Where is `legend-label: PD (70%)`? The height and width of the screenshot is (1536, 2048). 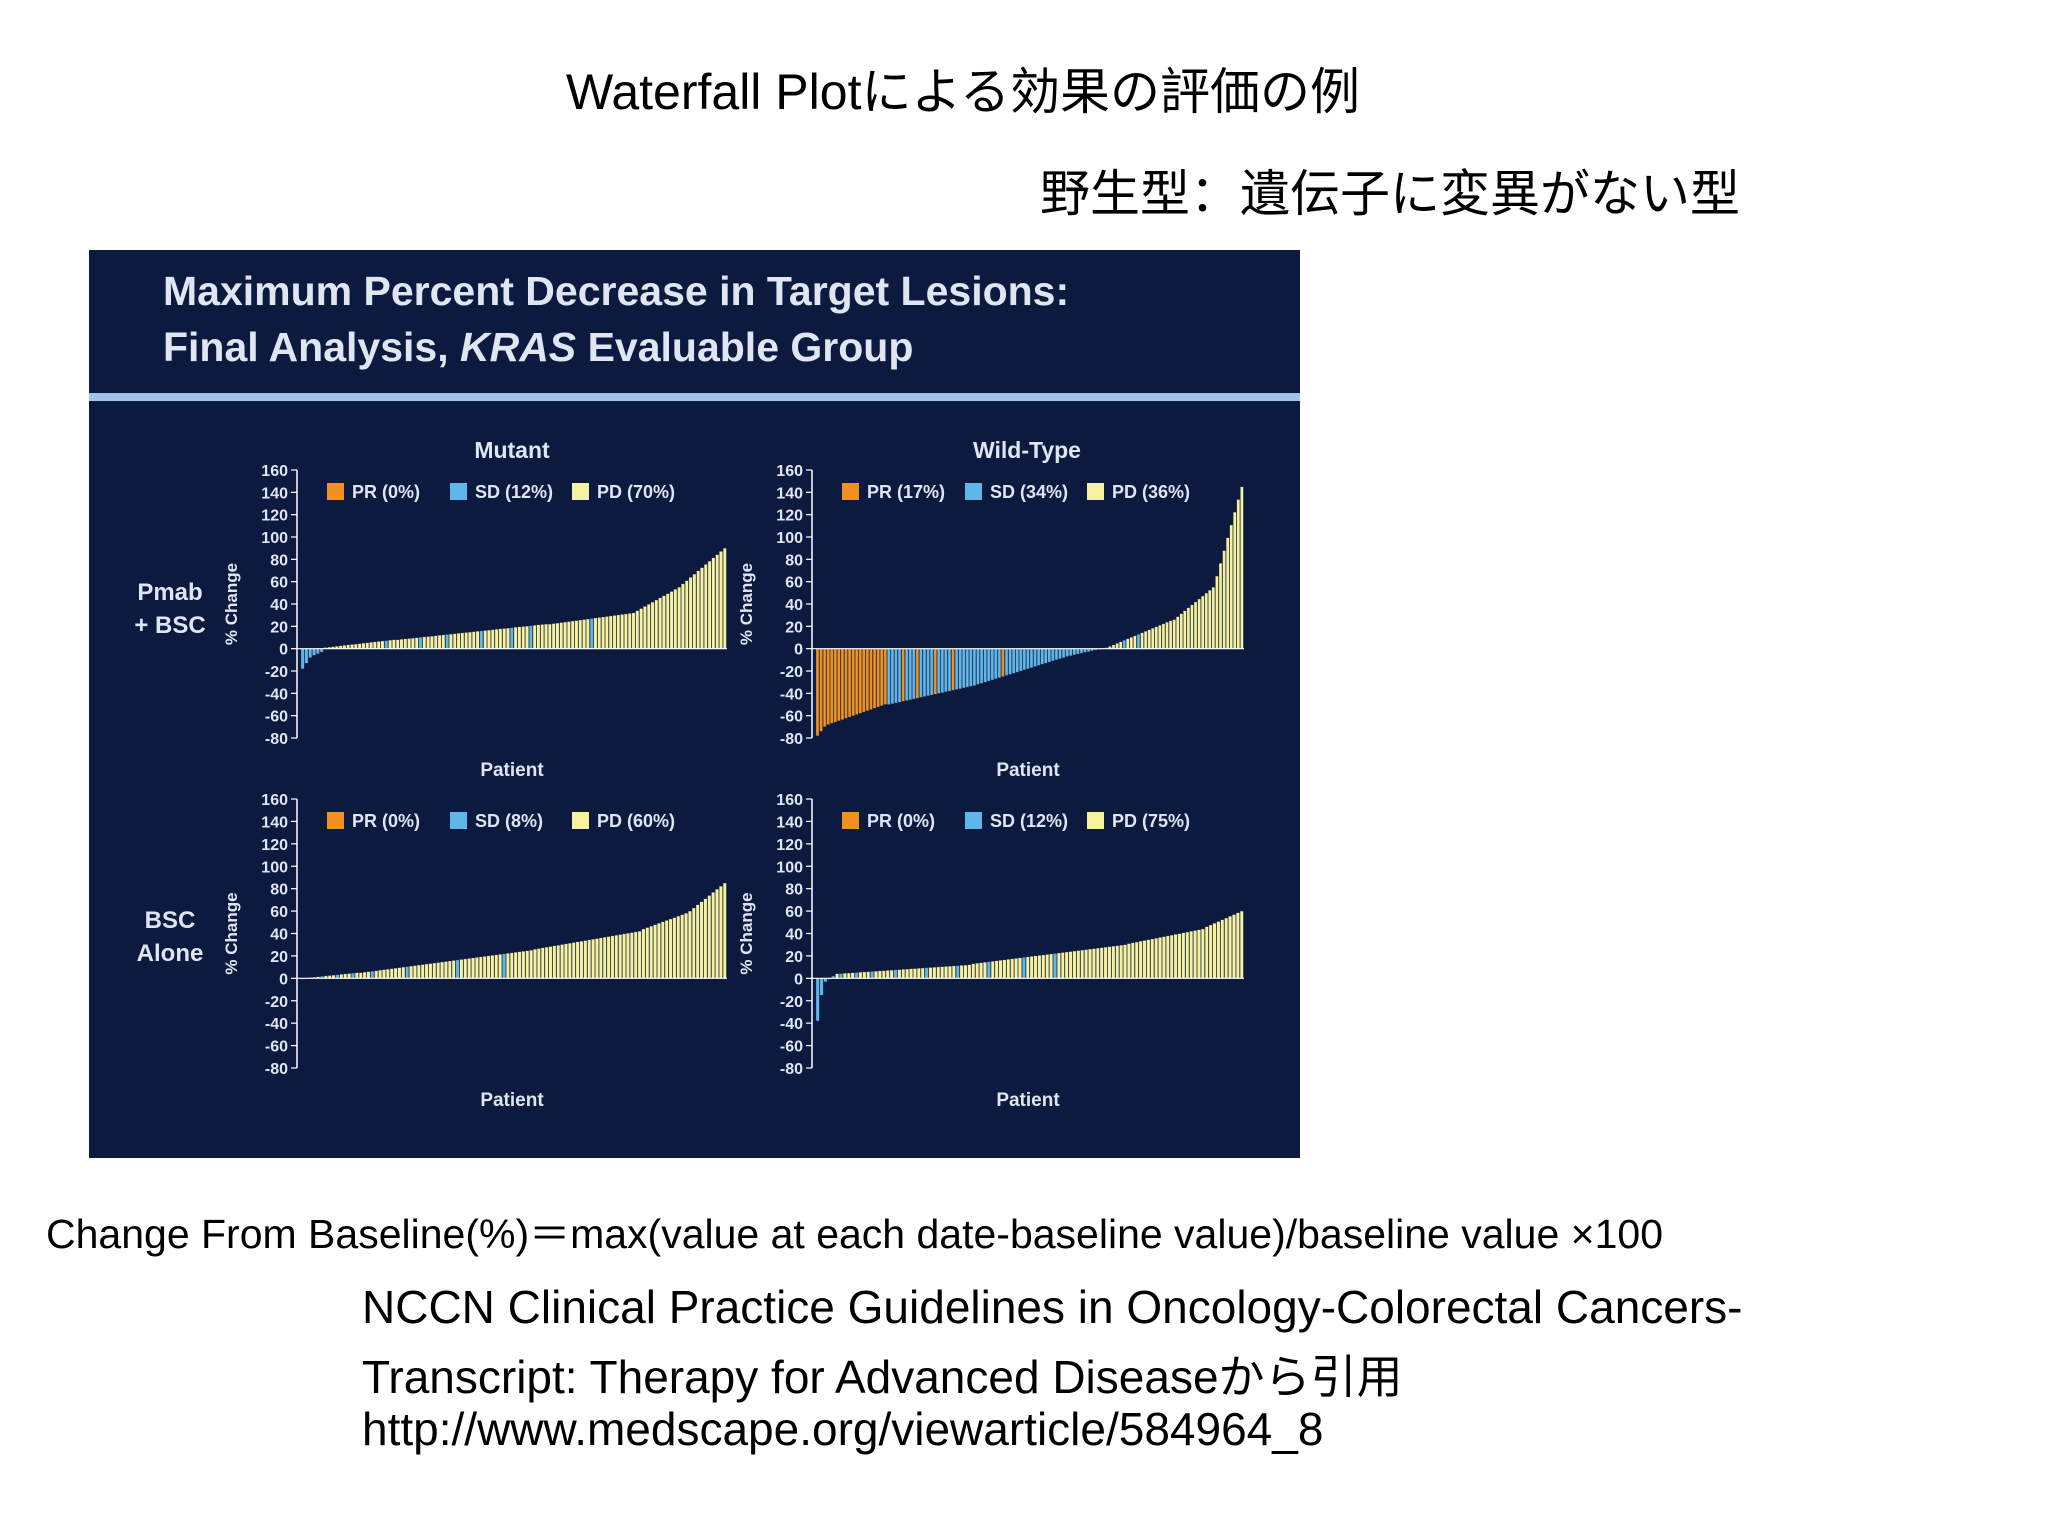
legend-label: PD (70%) is located at coordinates (636, 492).